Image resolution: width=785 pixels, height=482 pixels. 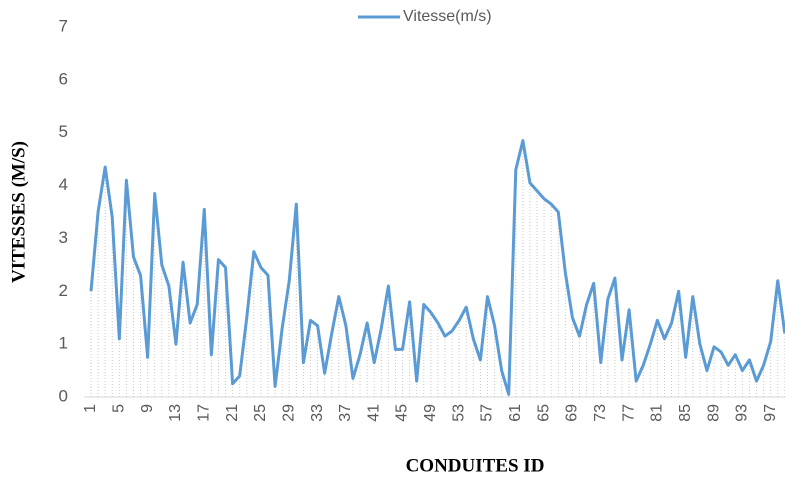 I want to click on x-tick-label: 5, so click(x=119, y=408).